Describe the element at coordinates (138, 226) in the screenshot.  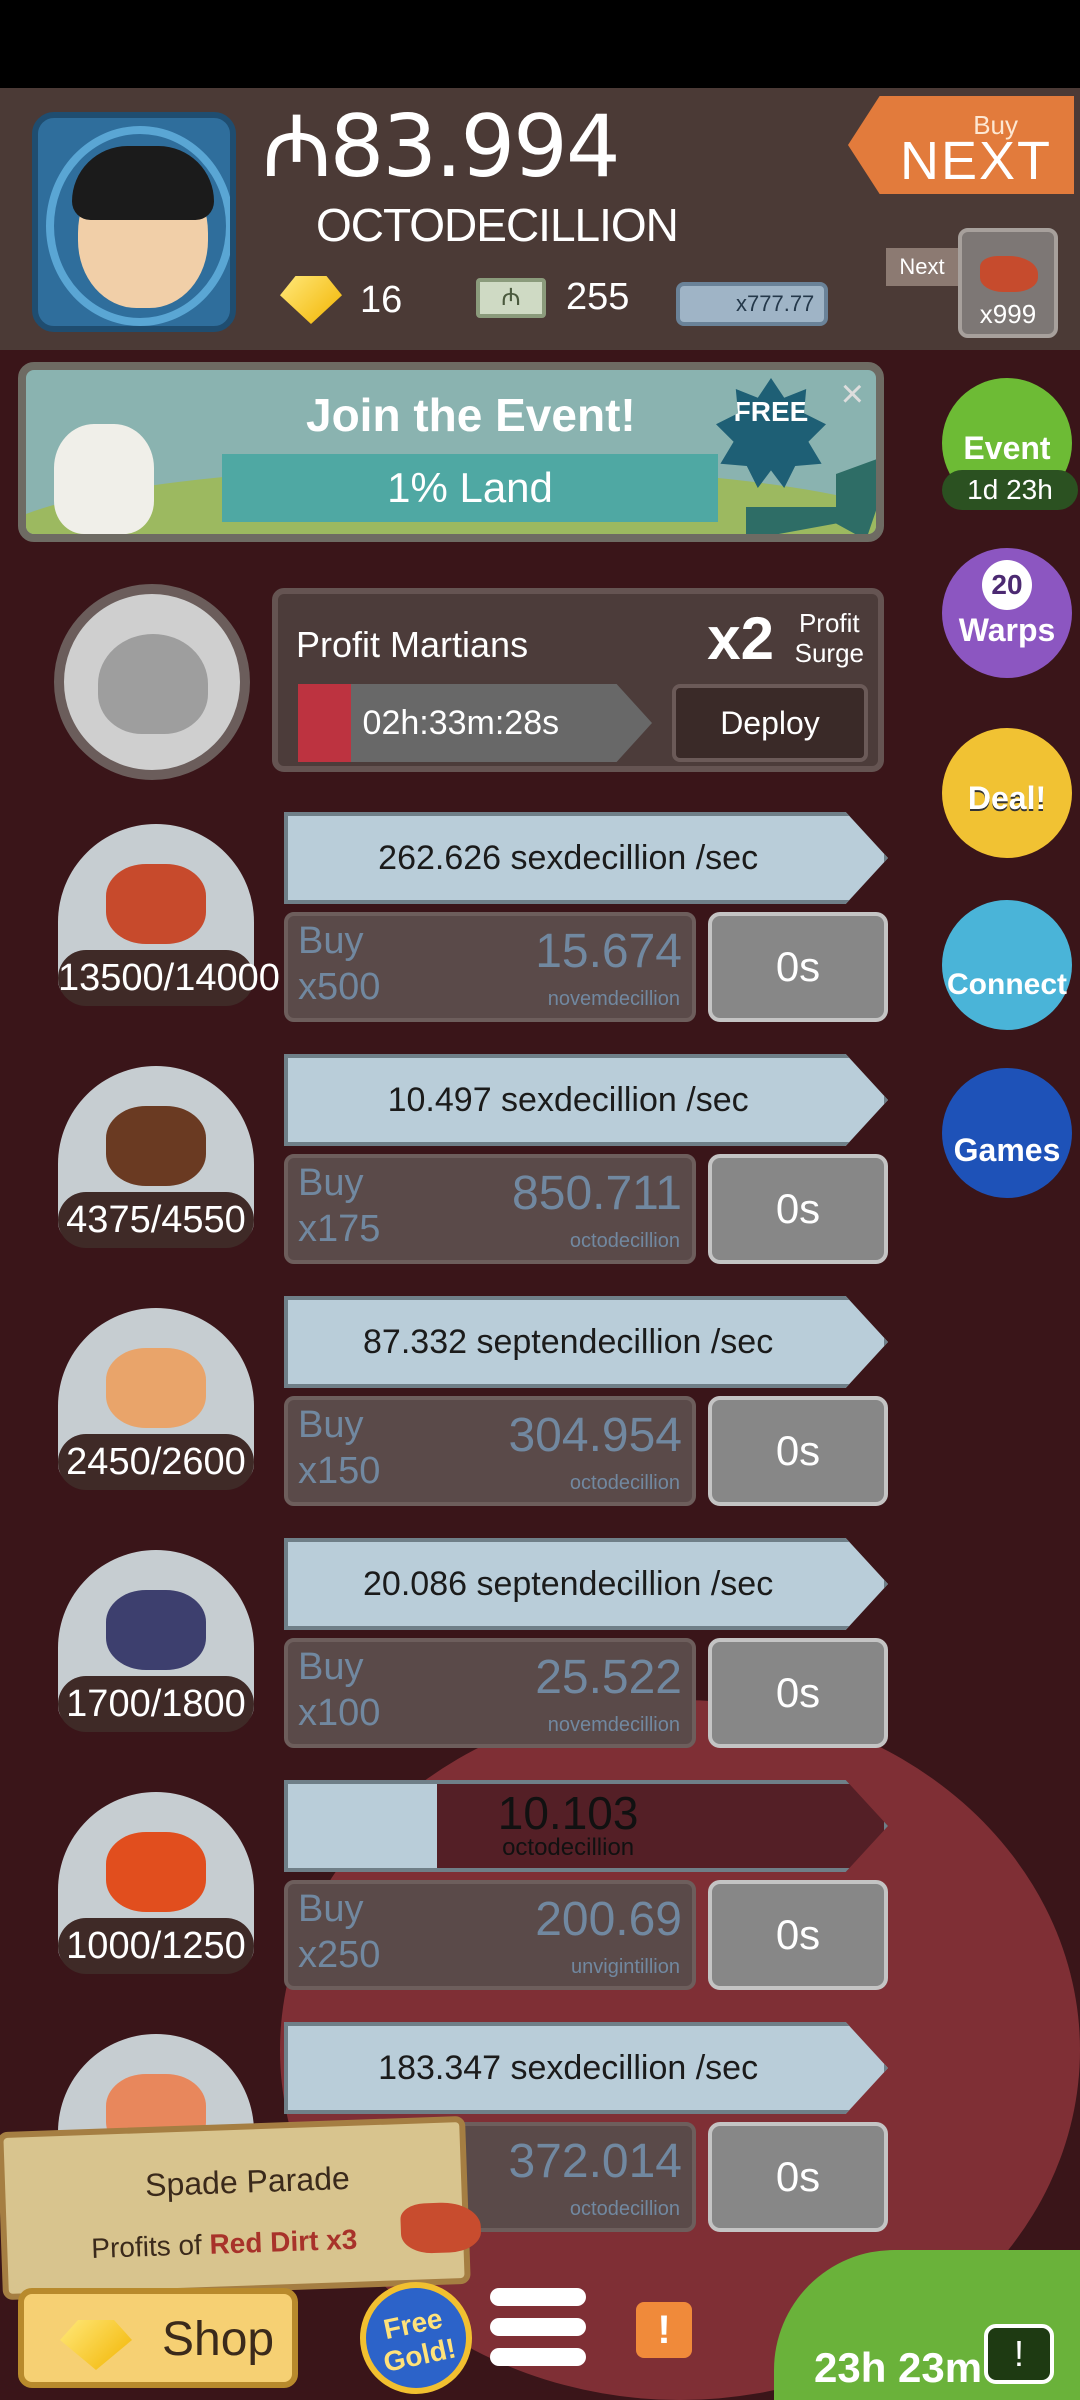
I see `helmet-icon` at that location.